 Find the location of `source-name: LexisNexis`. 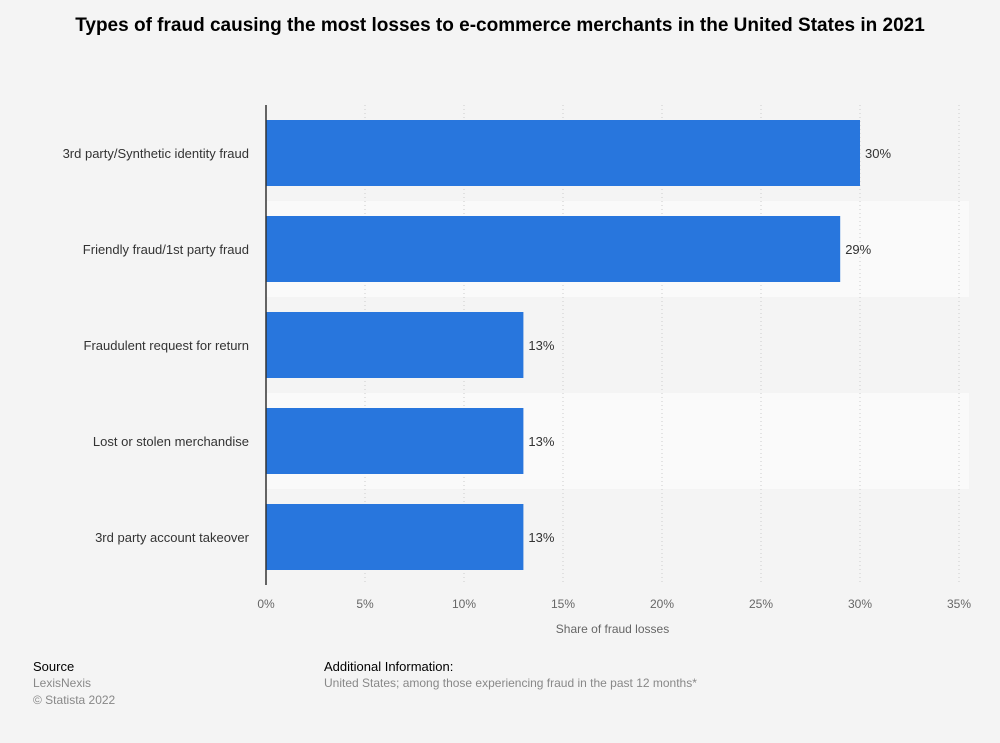

source-name: LexisNexis is located at coordinates (62, 683).